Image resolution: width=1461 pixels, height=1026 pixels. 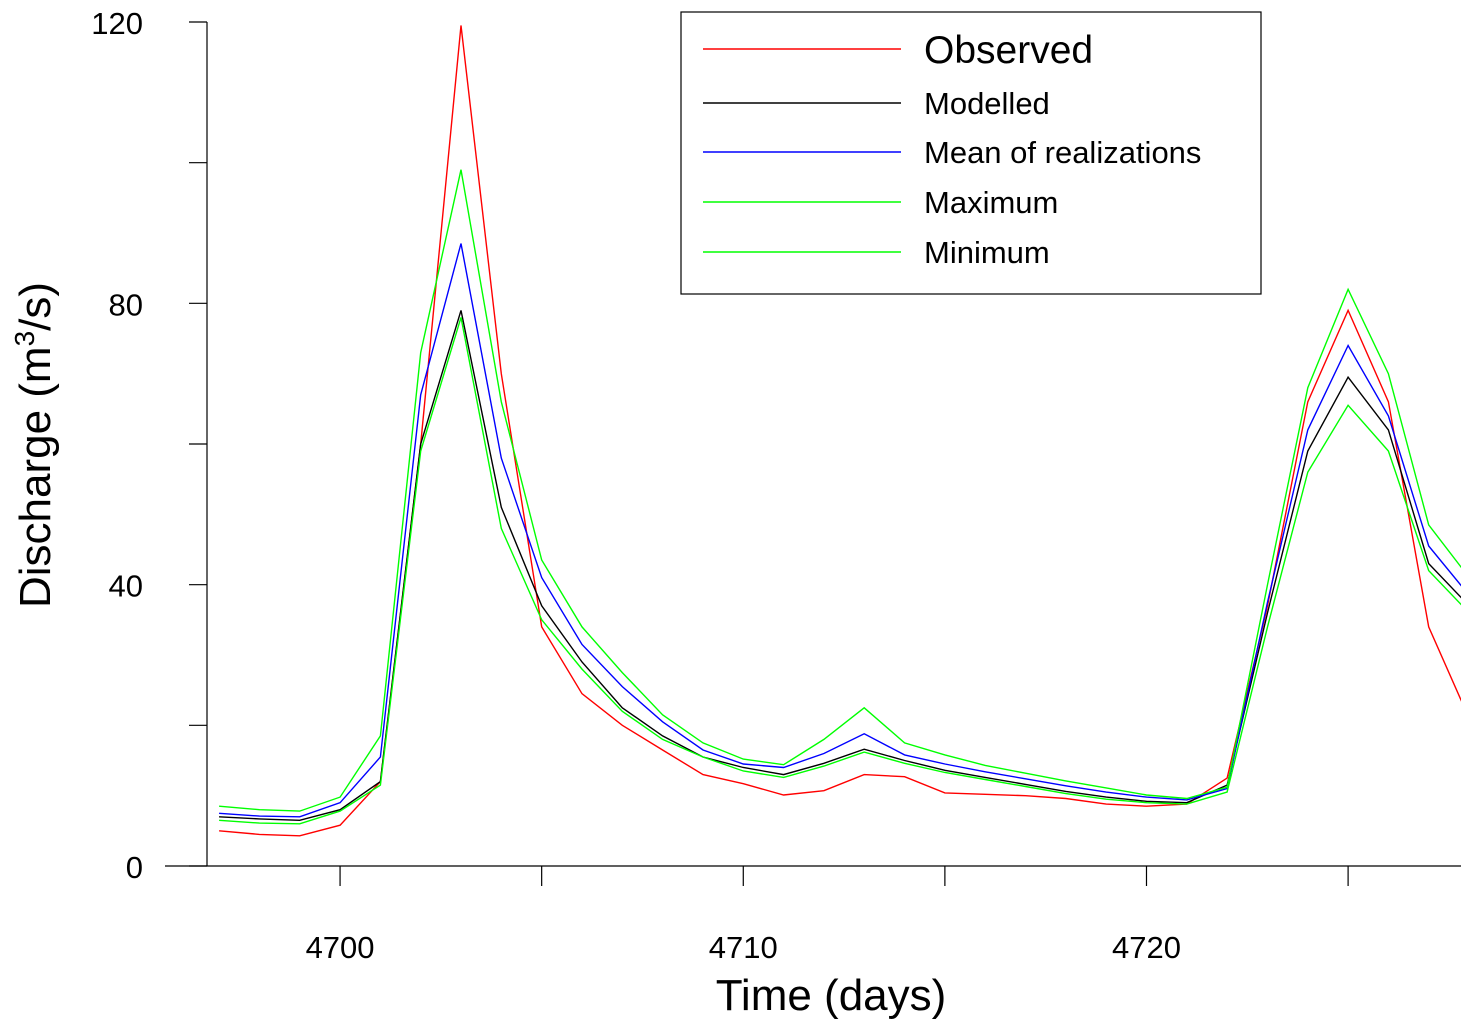 I want to click on y-axis-label: Discharge (m3/s), so click(x=34, y=445).